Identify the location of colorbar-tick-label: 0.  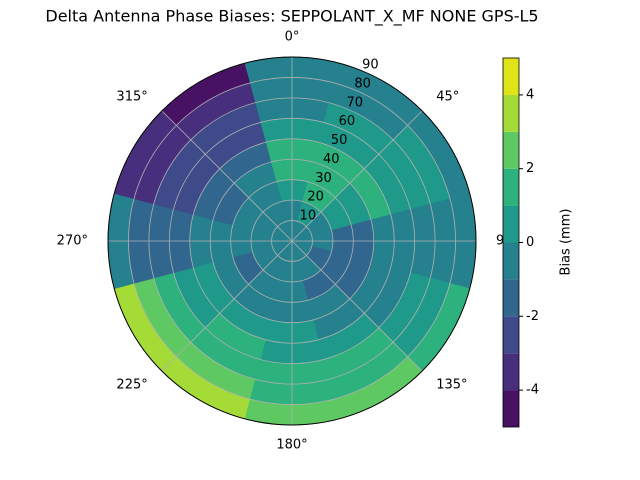
(530, 242).